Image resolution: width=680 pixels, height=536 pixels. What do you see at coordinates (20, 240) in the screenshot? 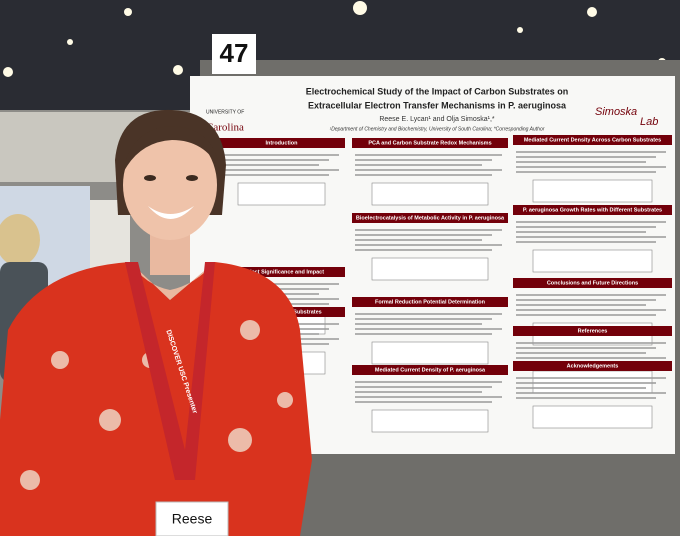
I see `bystander` at bounding box center [20, 240].